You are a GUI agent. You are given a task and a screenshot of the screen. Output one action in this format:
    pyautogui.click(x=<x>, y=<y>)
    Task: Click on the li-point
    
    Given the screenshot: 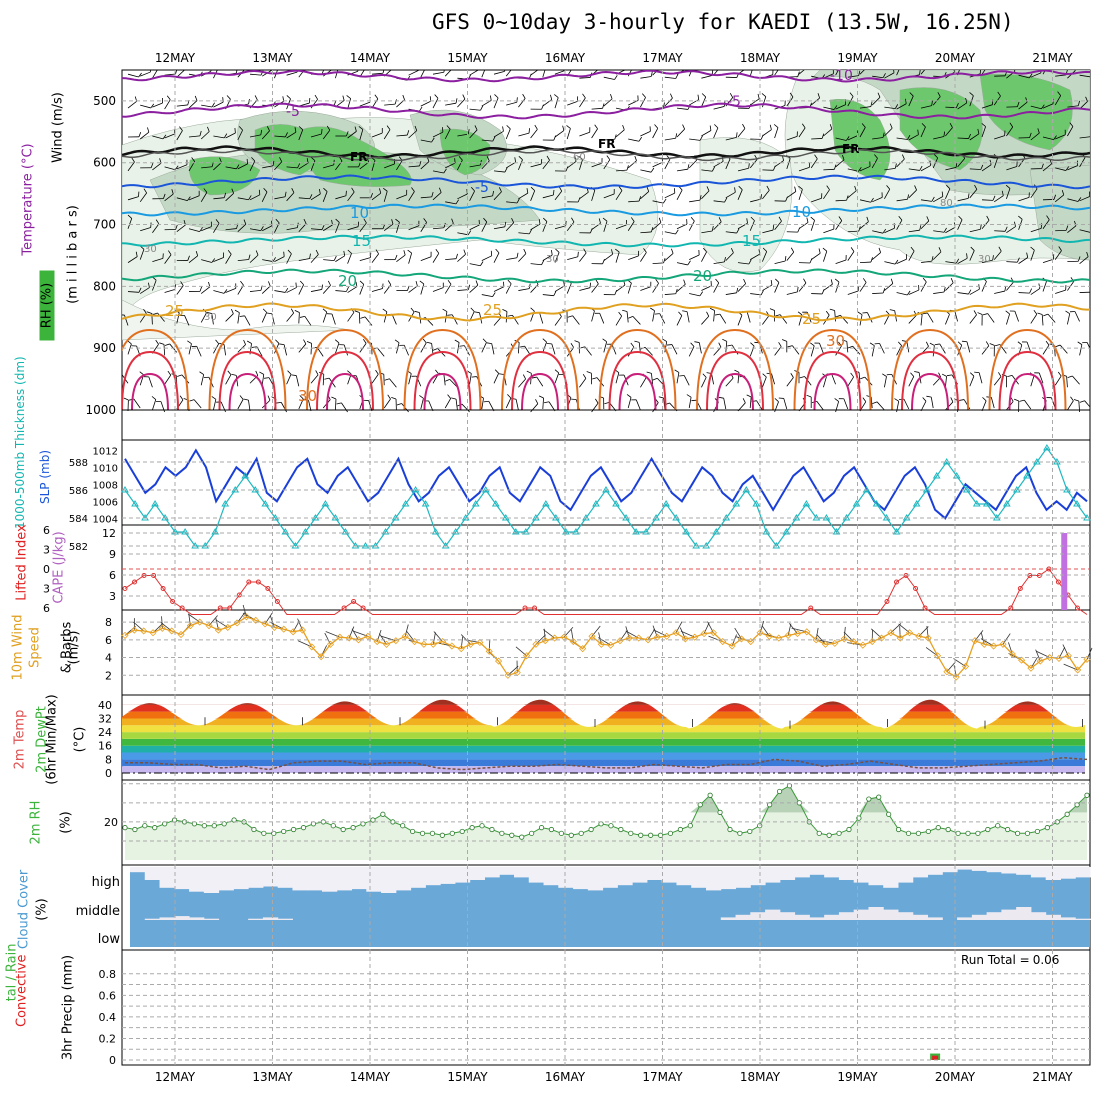 What is the action you would take?
    pyautogui.click(x=258, y=582)
    